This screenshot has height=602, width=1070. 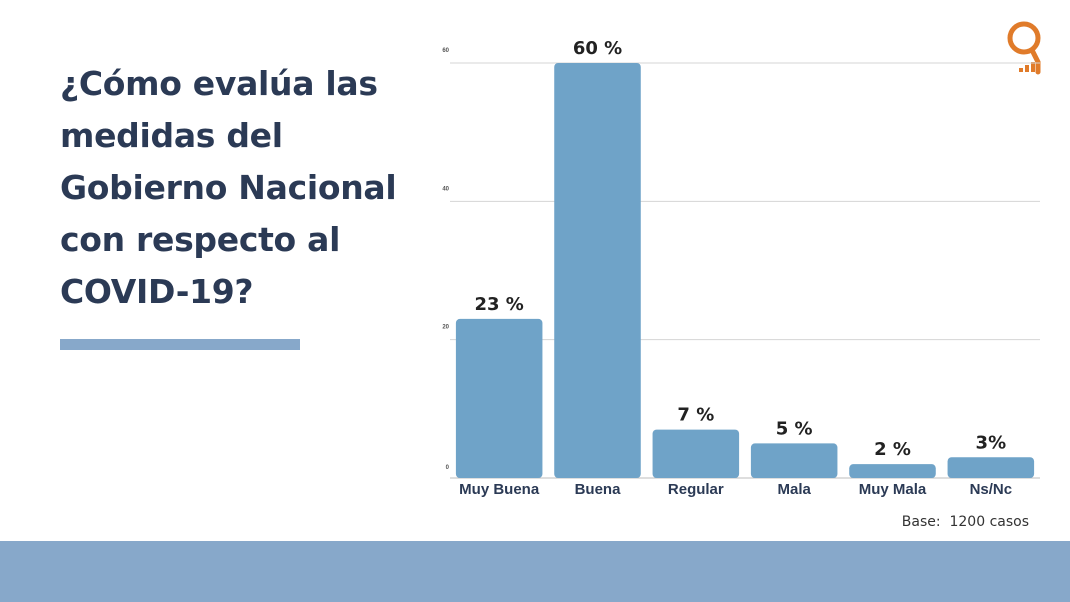 I want to click on bar-data-label: 7 %, so click(x=695, y=415).